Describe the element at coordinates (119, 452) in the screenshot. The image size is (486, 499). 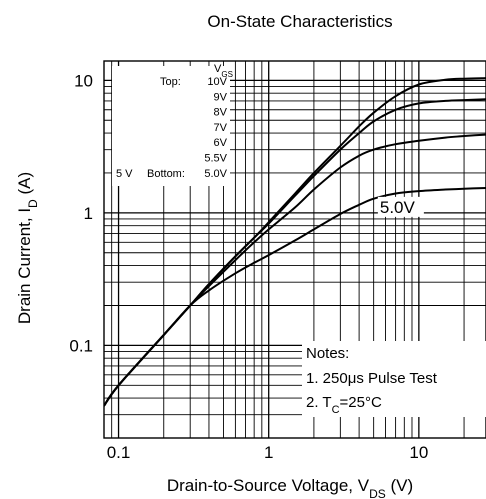
I see `x-tick-label: 0.1` at that location.